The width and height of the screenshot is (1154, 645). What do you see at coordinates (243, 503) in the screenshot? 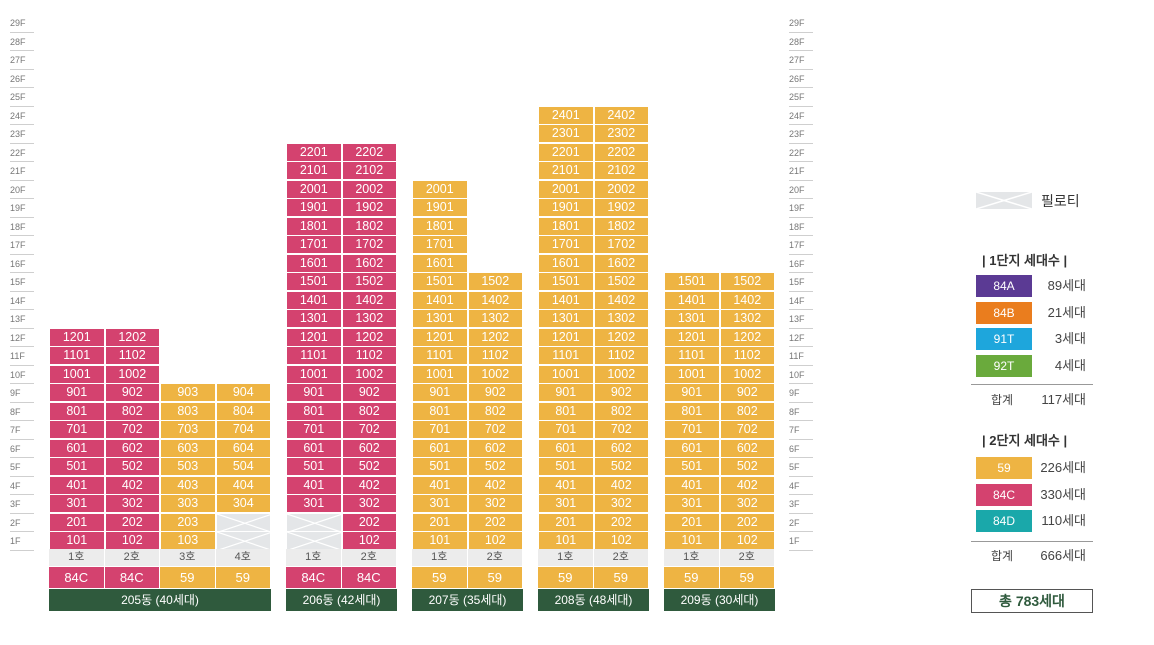
I see `unit-cell: 304` at bounding box center [243, 503].